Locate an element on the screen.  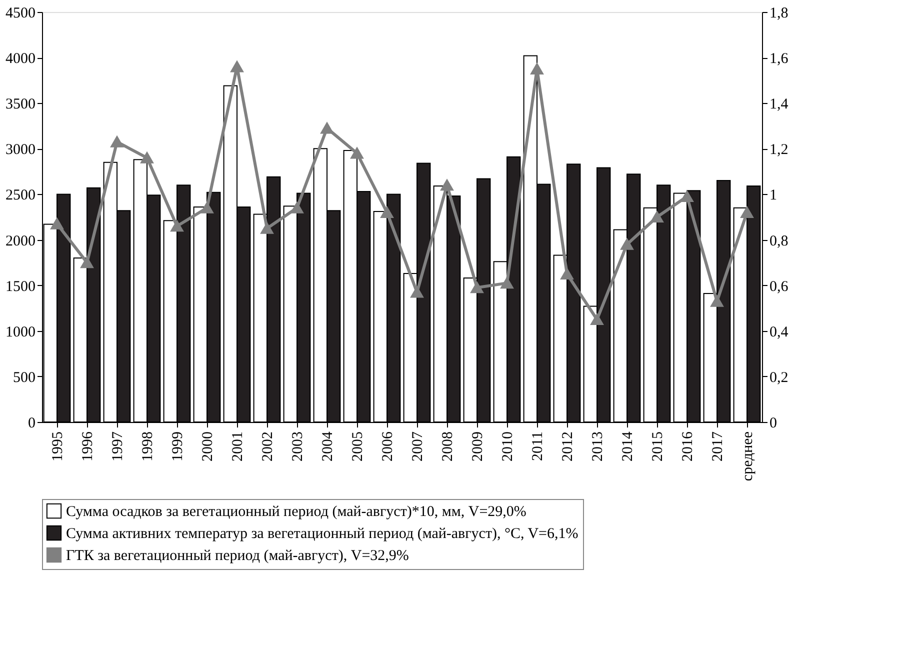
y2-tick-label: 0,4 is located at coordinates (779, 332).